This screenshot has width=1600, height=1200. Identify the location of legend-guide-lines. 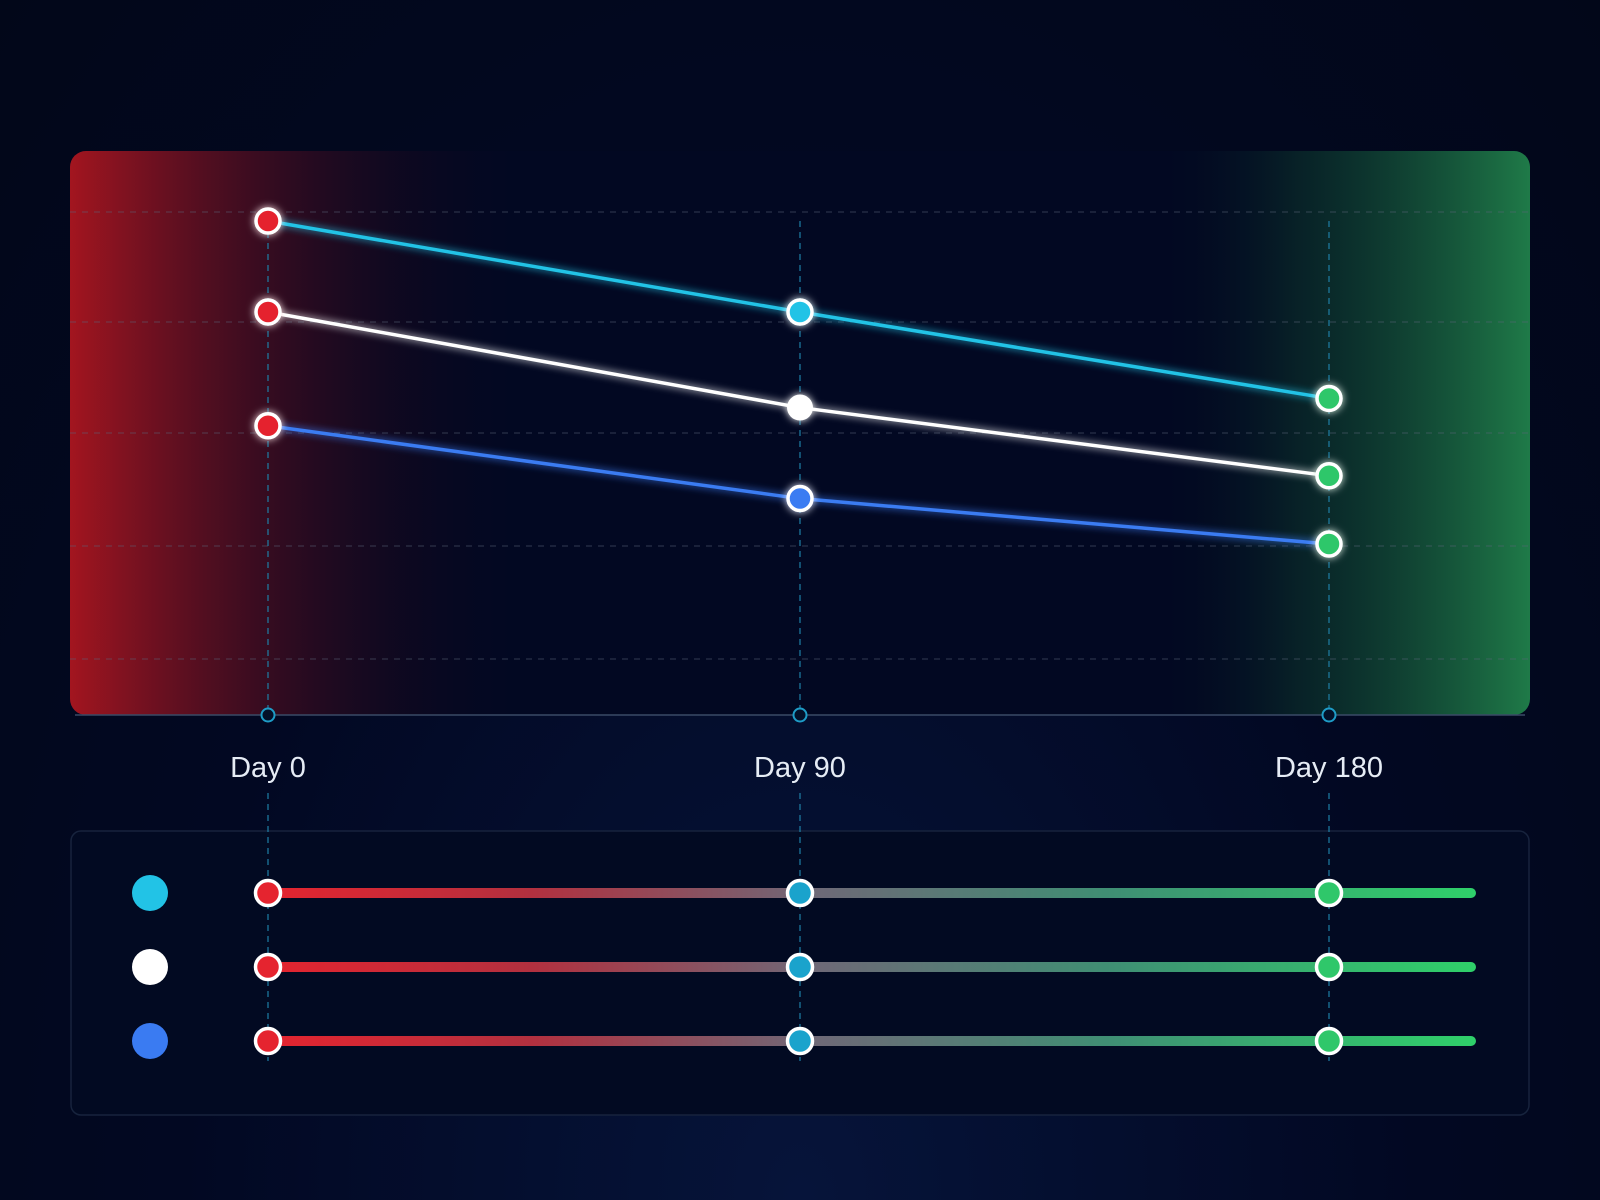
(798, 927).